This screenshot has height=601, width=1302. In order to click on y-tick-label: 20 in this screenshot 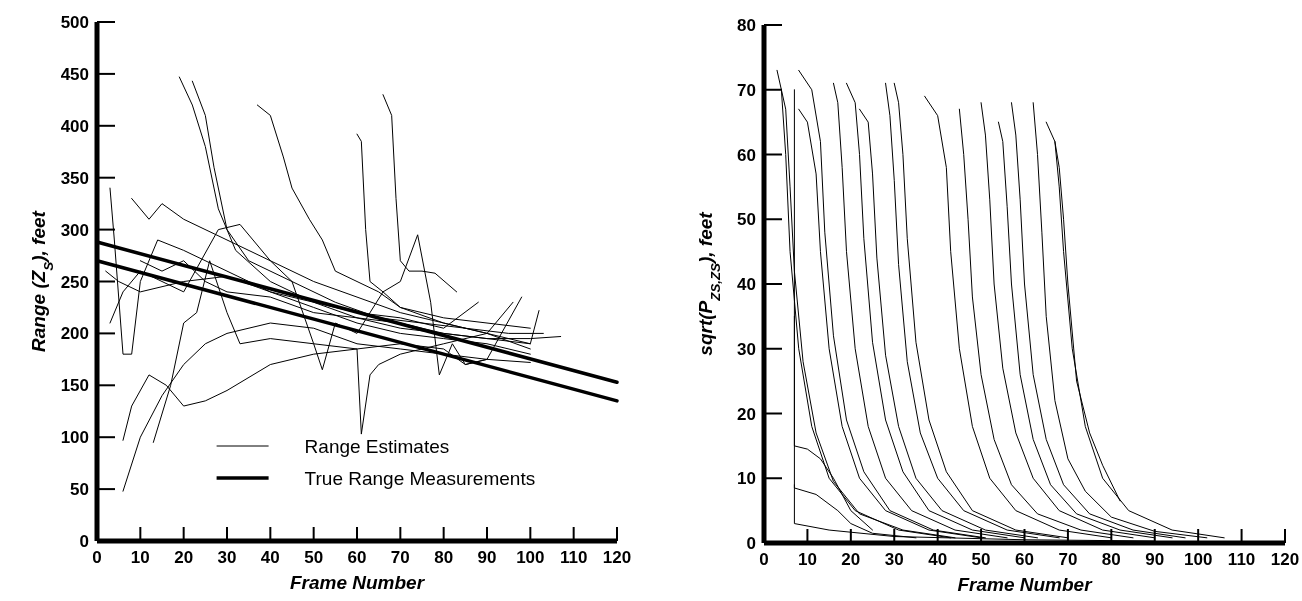, I will do `click(746, 414)`.